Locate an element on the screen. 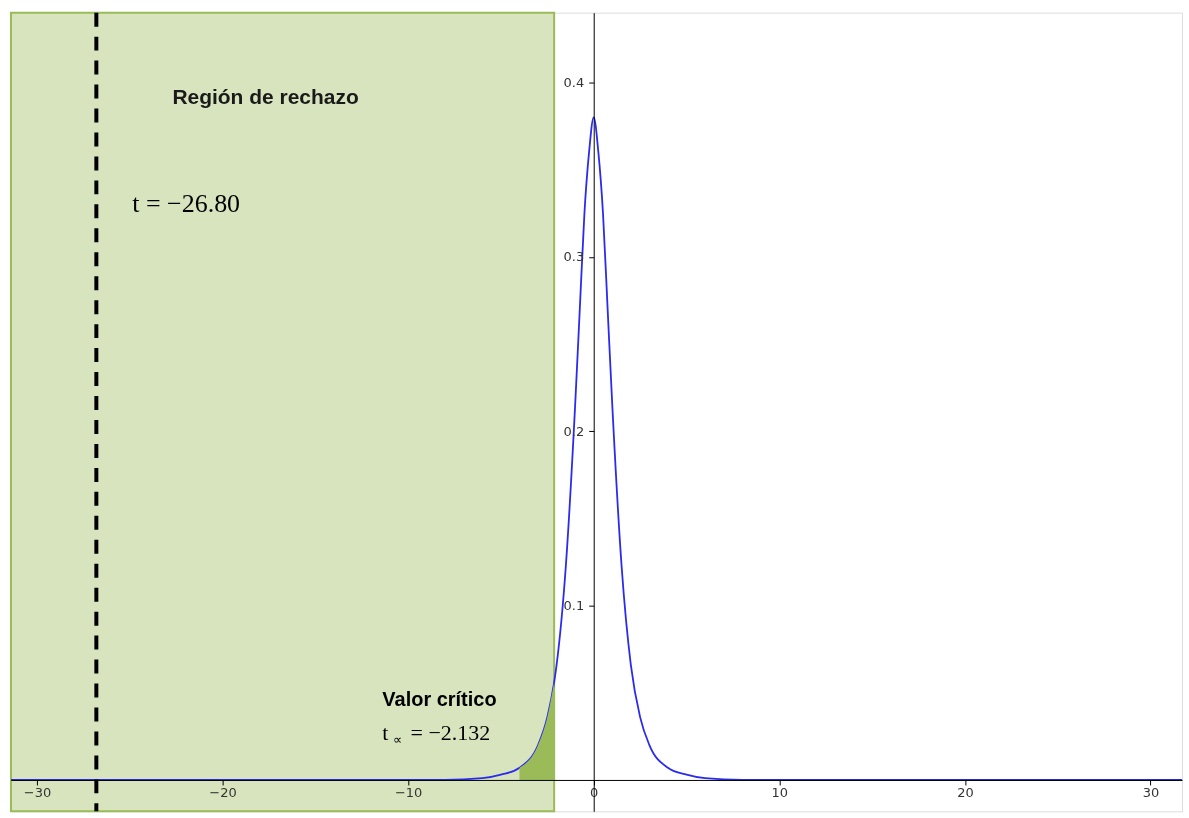 Image resolution: width=1189 pixels, height=818 pixels. annotation: Valor crítico is located at coordinates (439, 698).